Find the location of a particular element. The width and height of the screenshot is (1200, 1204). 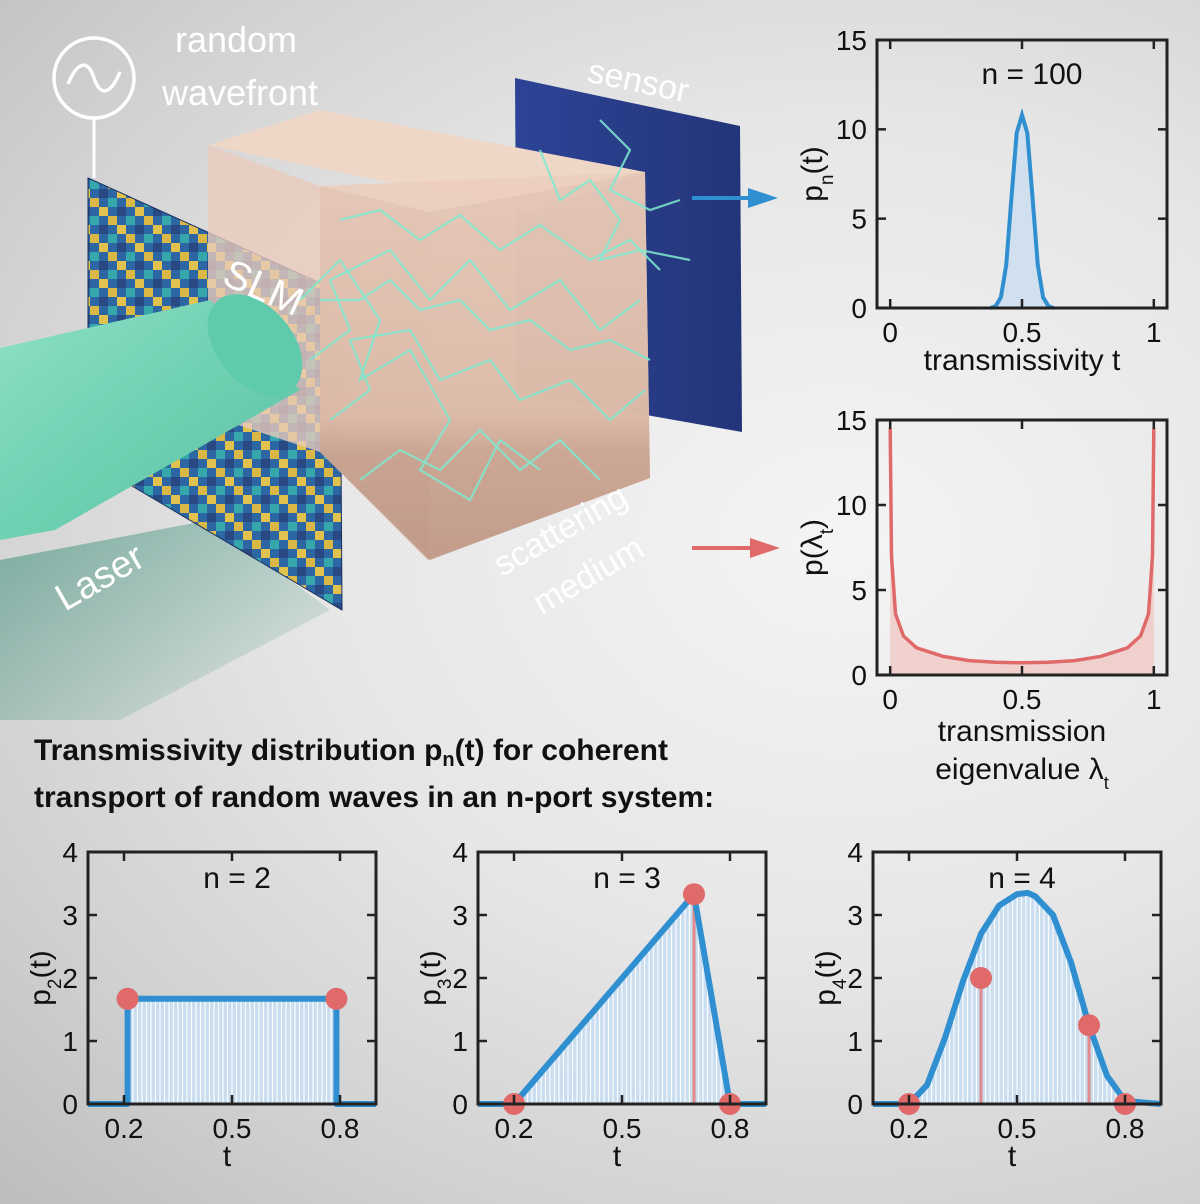

y-axis-label: p2(t) is located at coordinates (48, 978).